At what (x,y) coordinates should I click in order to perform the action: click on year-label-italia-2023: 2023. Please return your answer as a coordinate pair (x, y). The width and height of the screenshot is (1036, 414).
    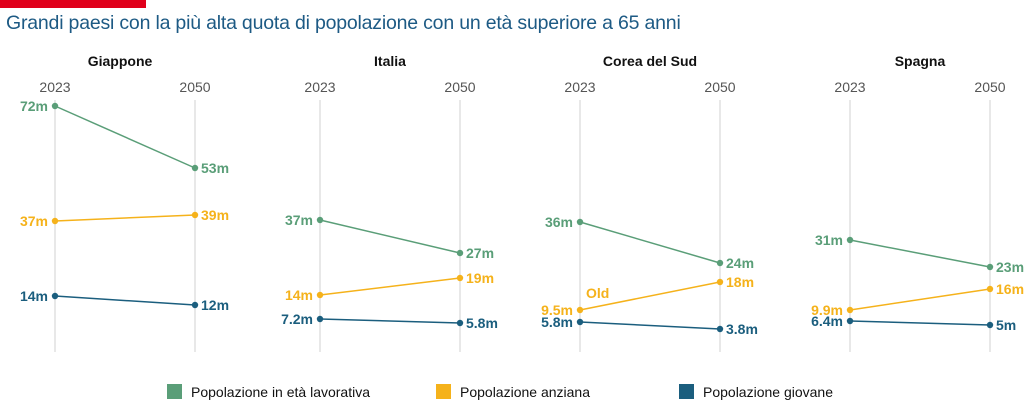
    Looking at the image, I should click on (319, 87).